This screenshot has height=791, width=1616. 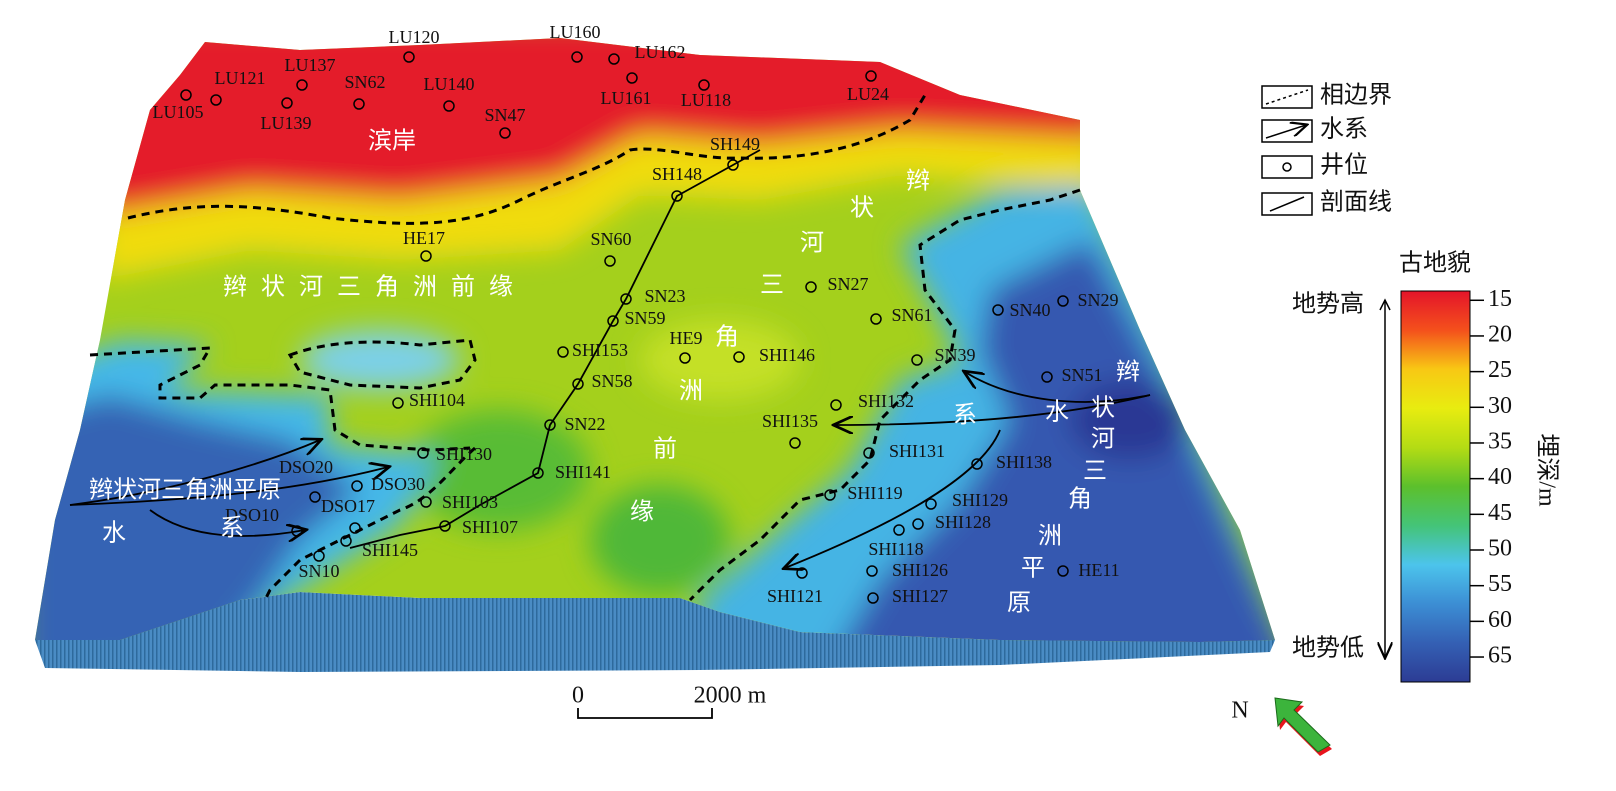 I want to click on well-label: LU24, so click(x=868, y=94).